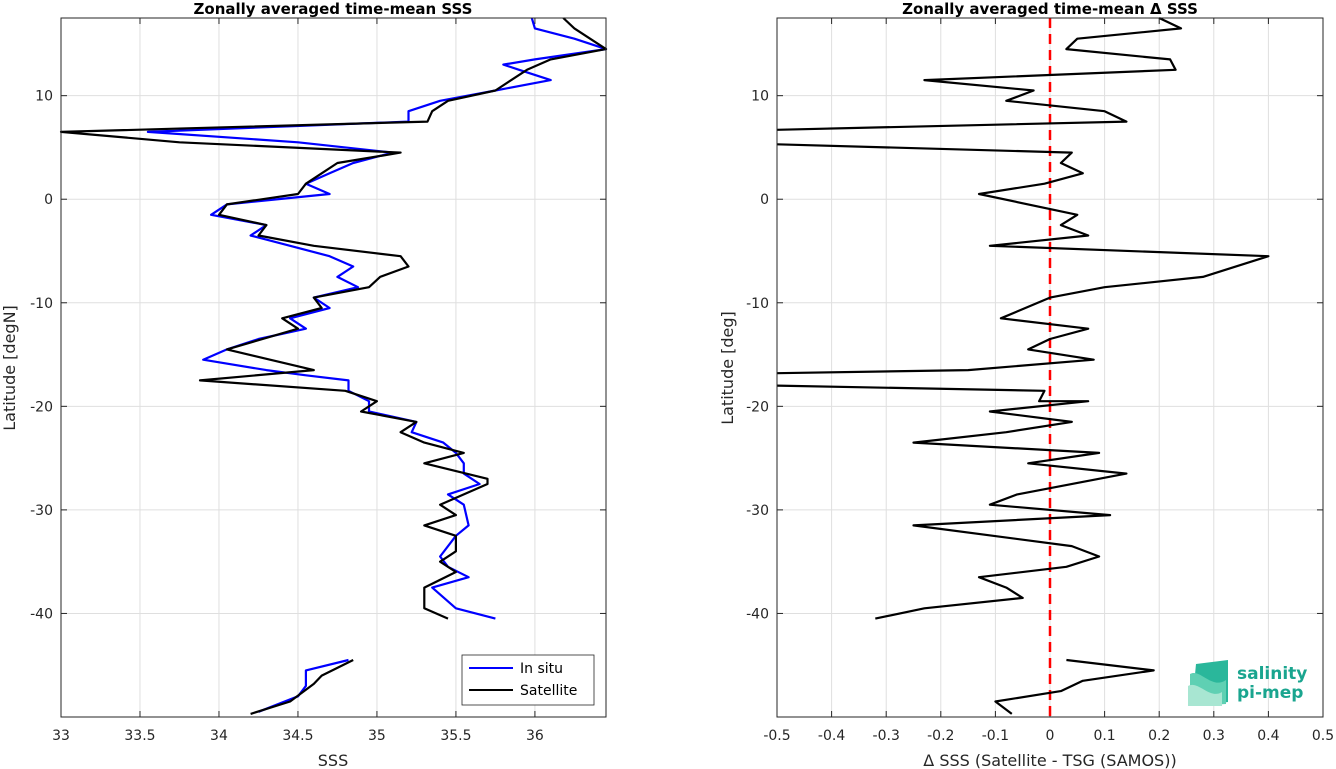 This screenshot has height=769, width=1336. I want to click on logo-text-line1: salinity, so click(1272, 674).